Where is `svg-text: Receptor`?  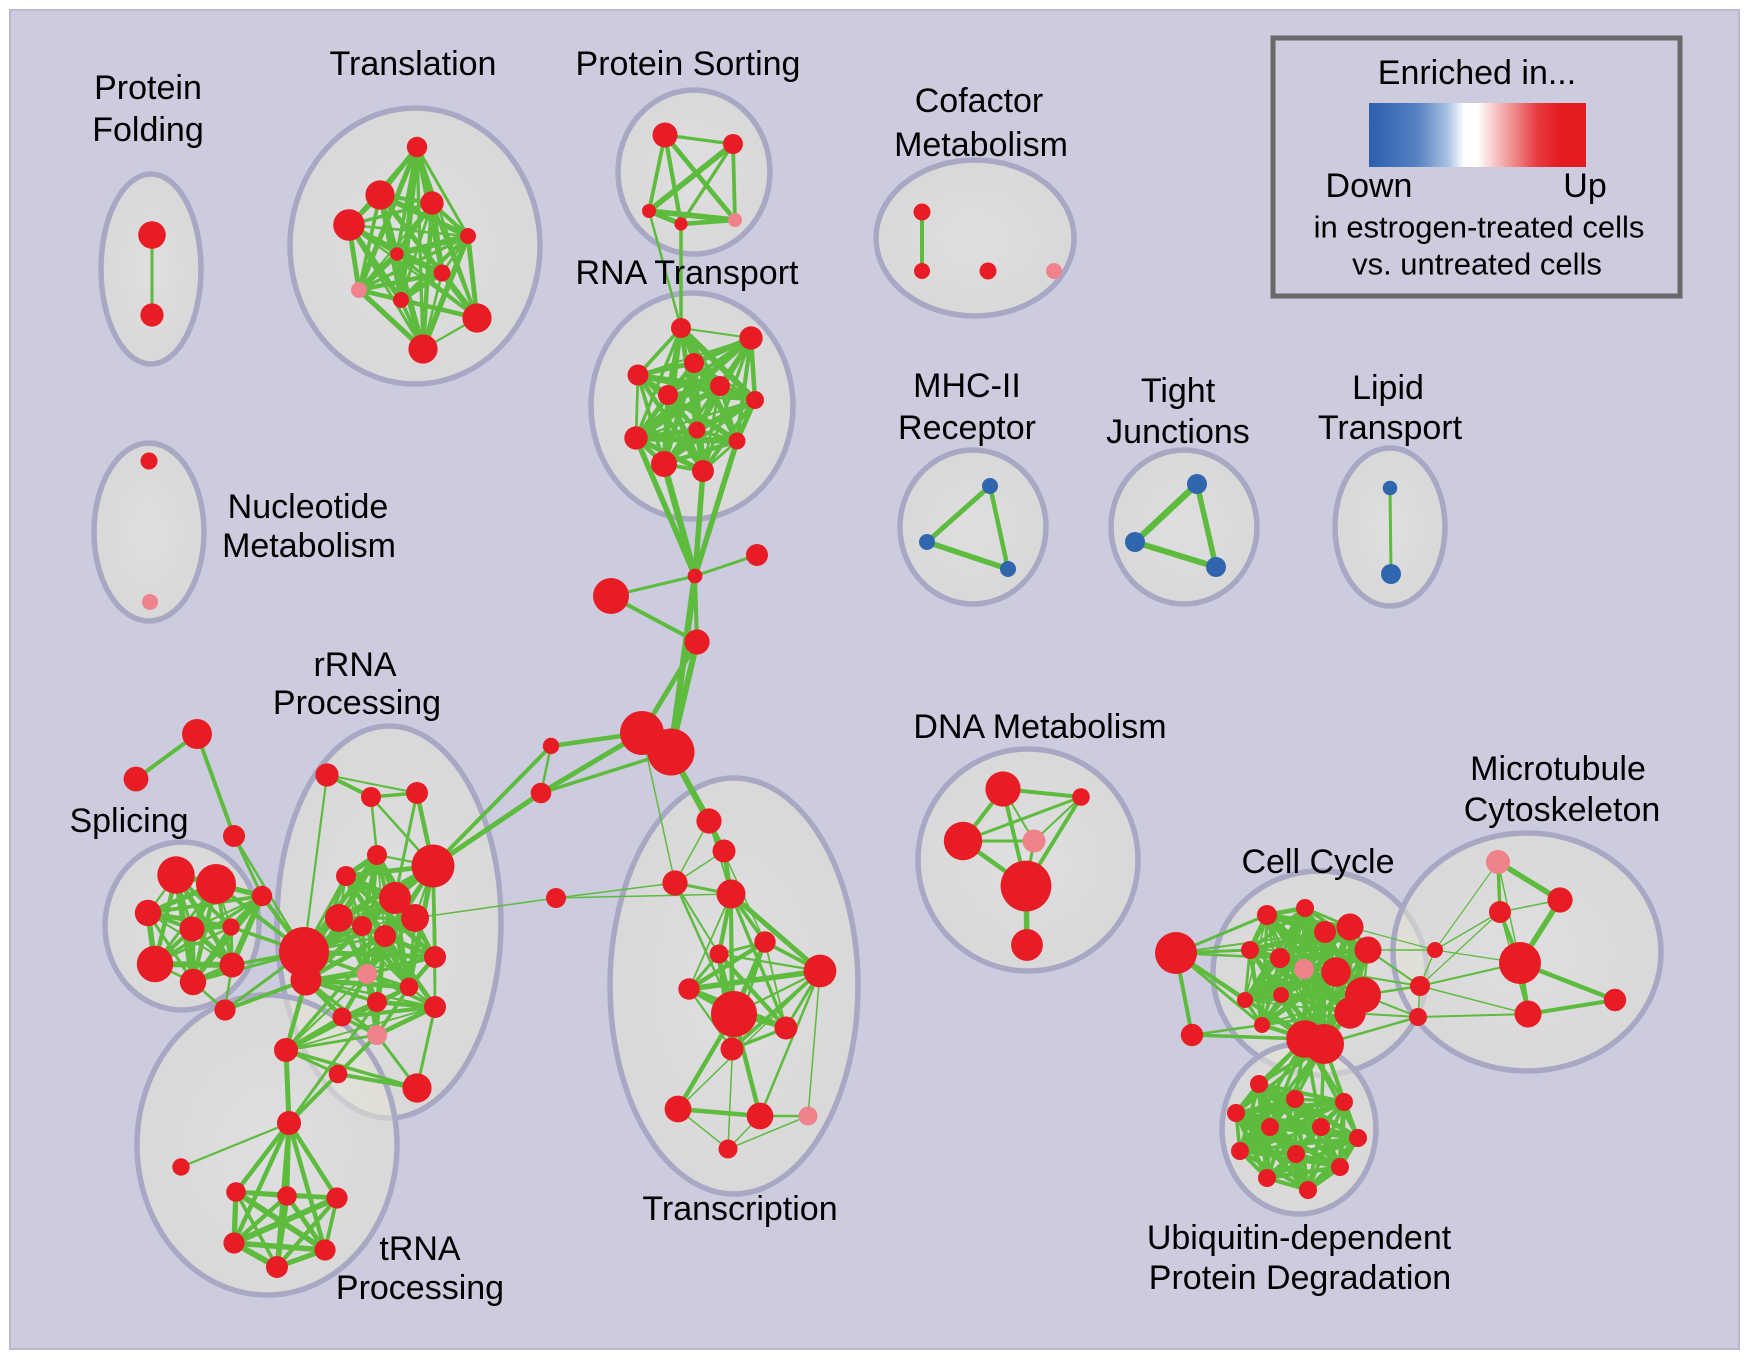
svg-text: Receptor is located at coordinates (967, 428).